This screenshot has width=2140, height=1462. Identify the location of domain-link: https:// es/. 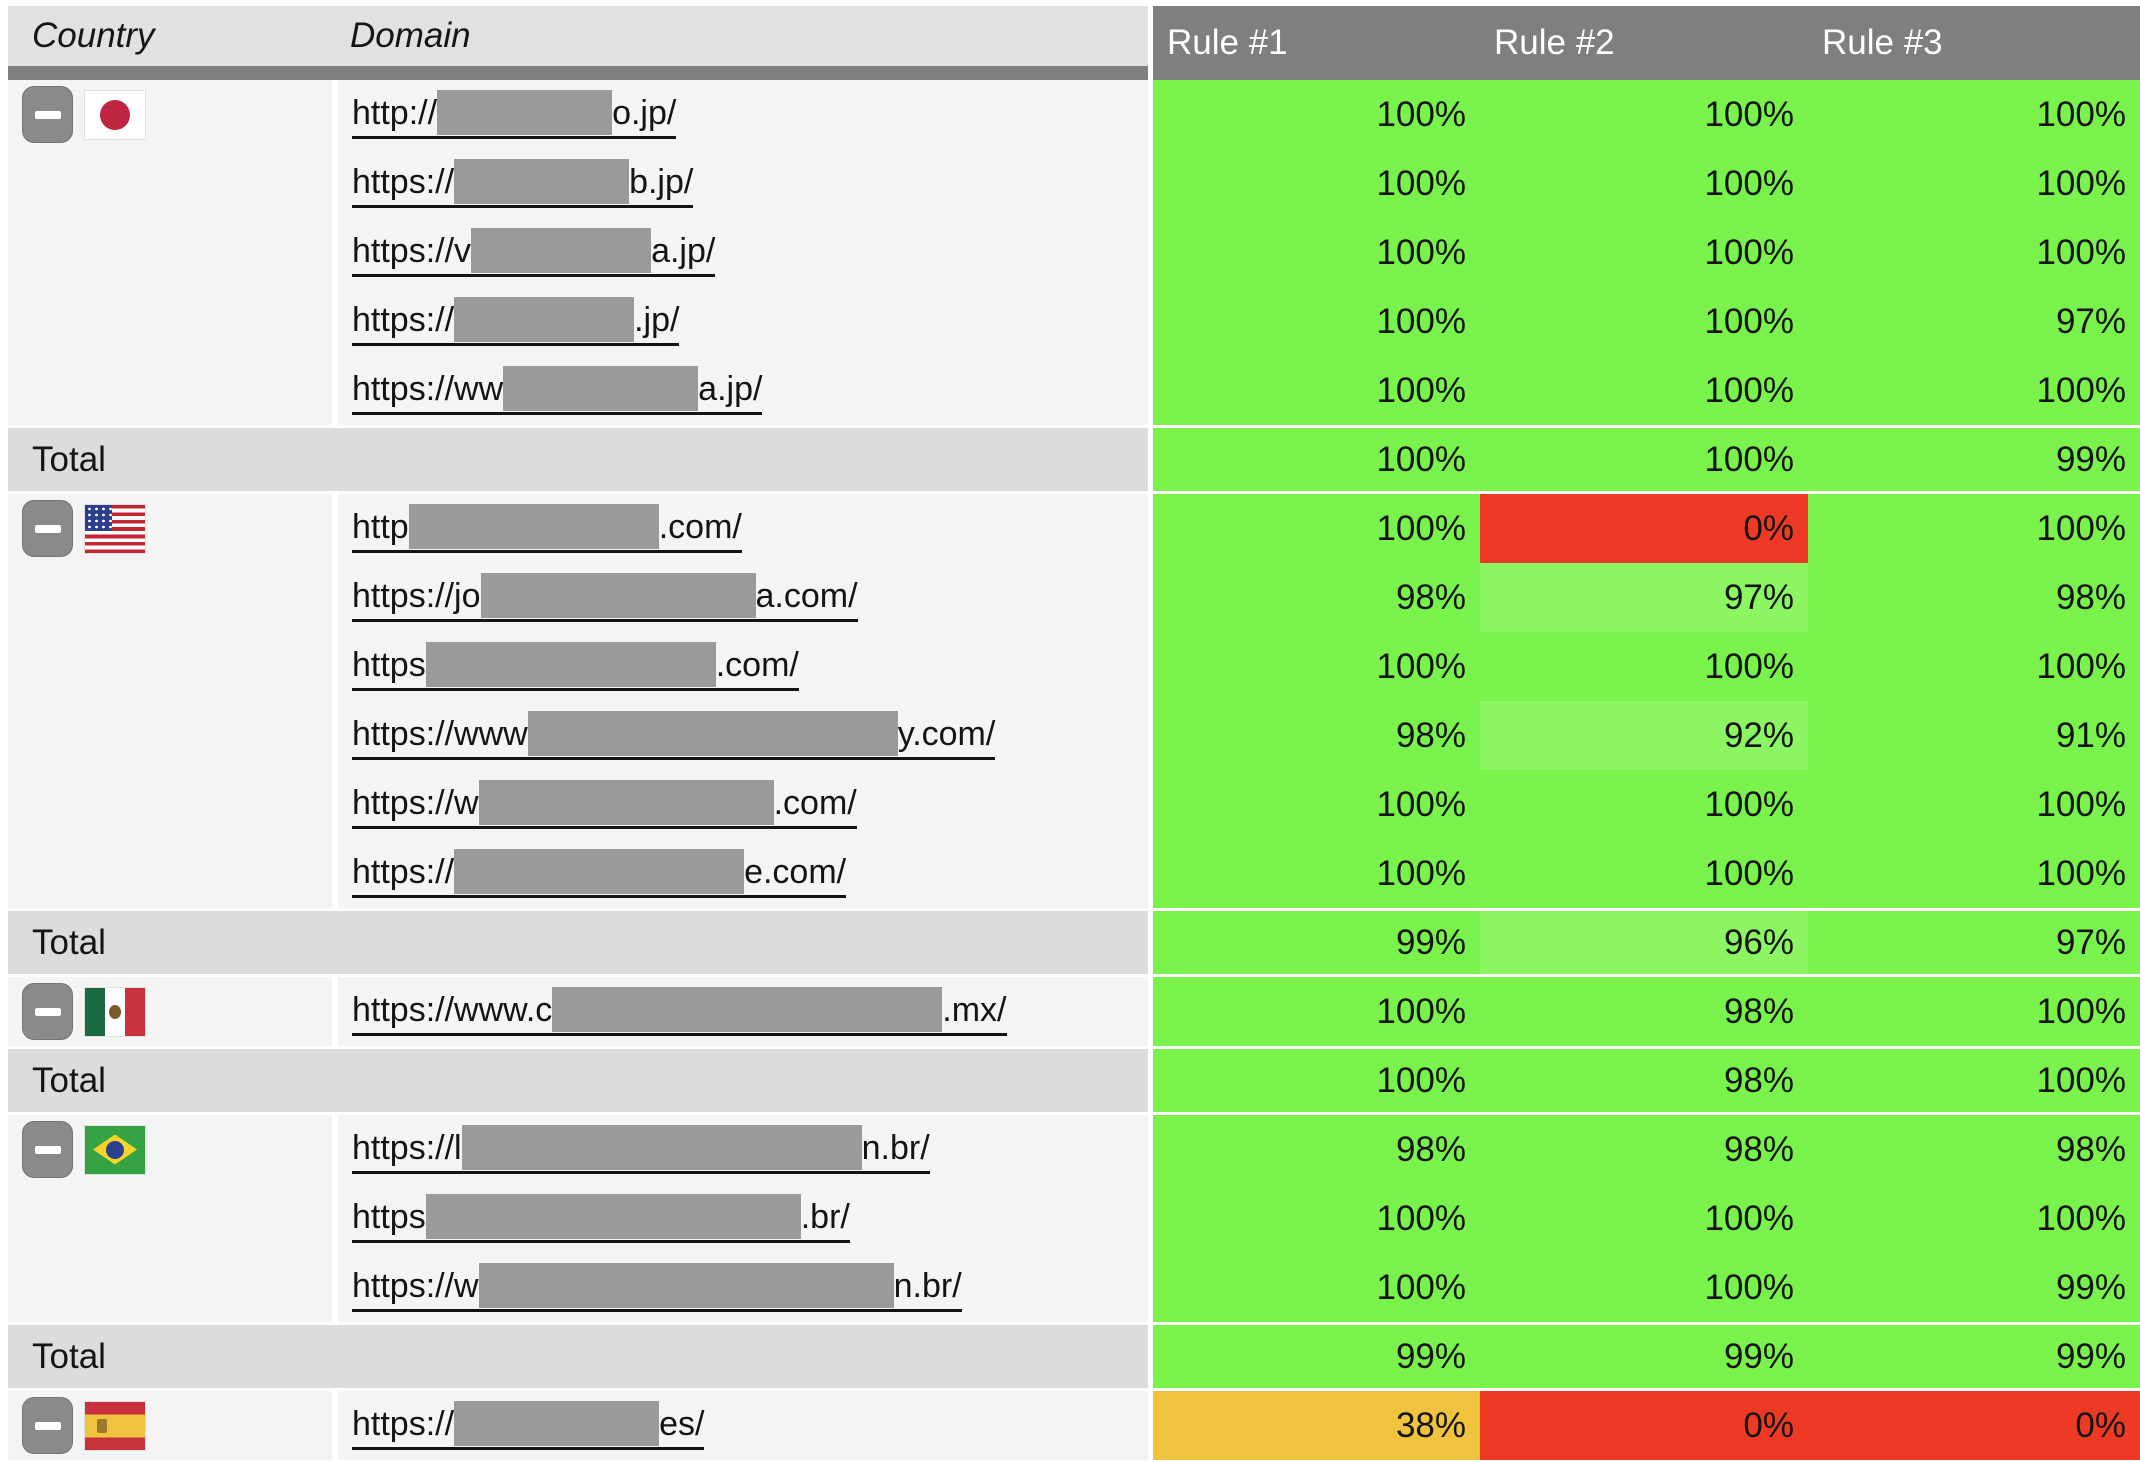
(528, 1425).